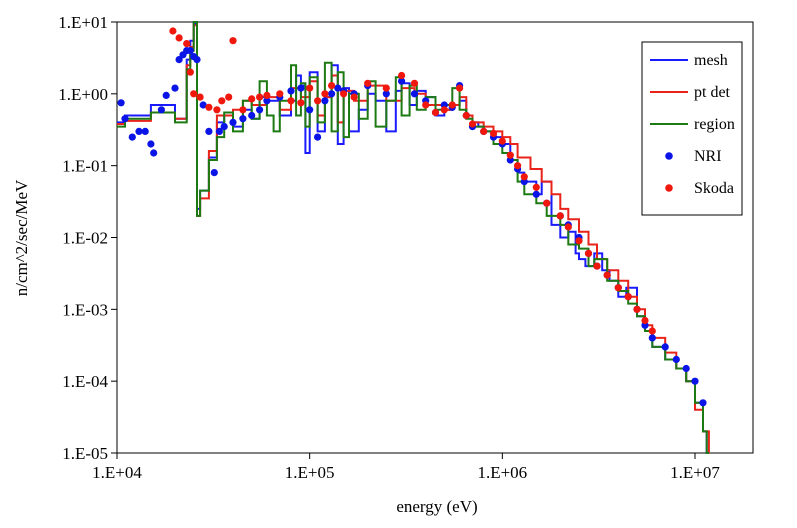 Image resolution: width=797 pixels, height=528 pixels. I want to click on y-tick-label: 1.E-02, so click(85, 238).